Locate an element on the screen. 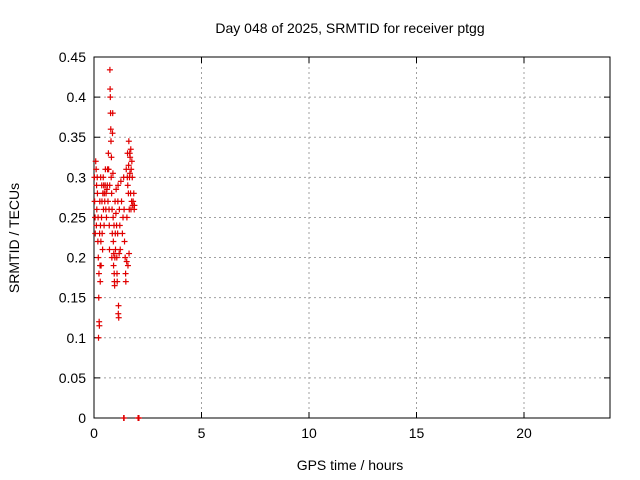 This screenshot has width=640, height=480. x-tick-label: 20 is located at coordinates (524, 433).